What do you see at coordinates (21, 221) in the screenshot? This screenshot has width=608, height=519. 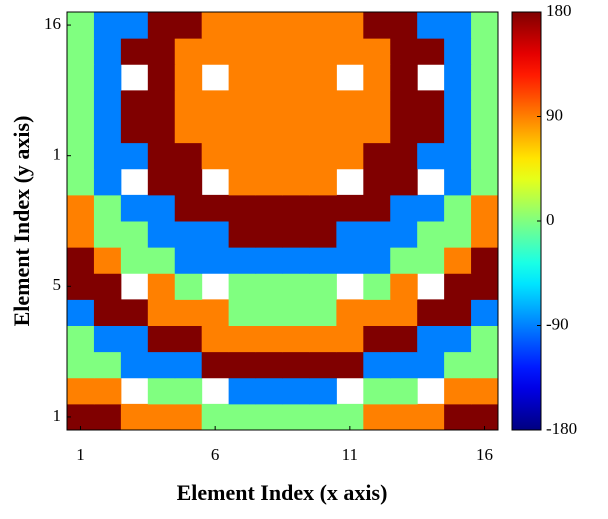 I see `y-axis-title: Element Index (y axis)` at bounding box center [21, 221].